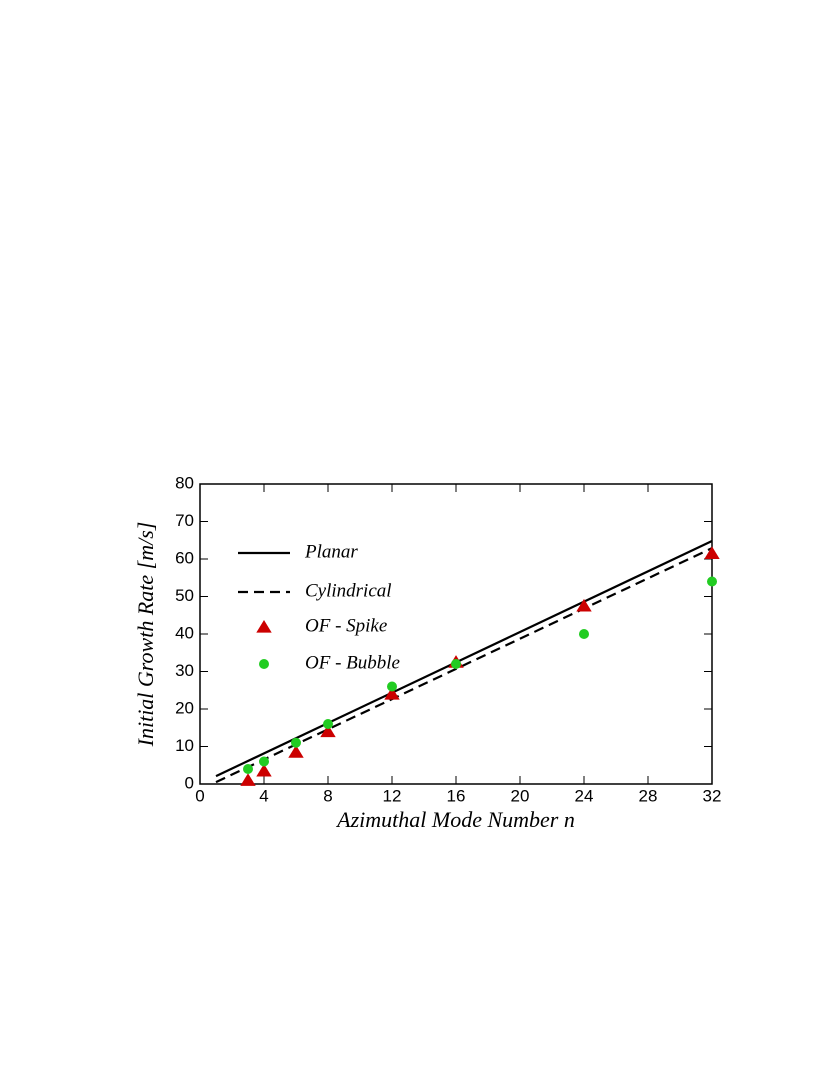  What do you see at coordinates (184, 482) in the screenshot?
I see `y-tick-label: 80` at bounding box center [184, 482].